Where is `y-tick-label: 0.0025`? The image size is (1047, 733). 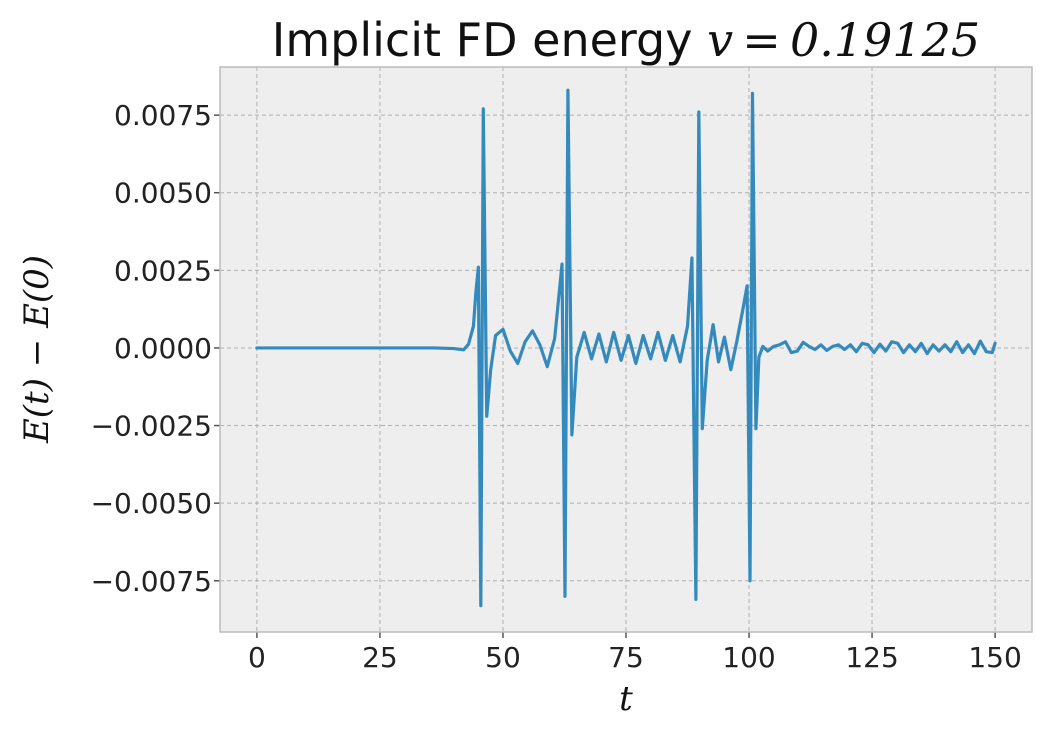
y-tick-label: 0.0025 is located at coordinates (163, 270).